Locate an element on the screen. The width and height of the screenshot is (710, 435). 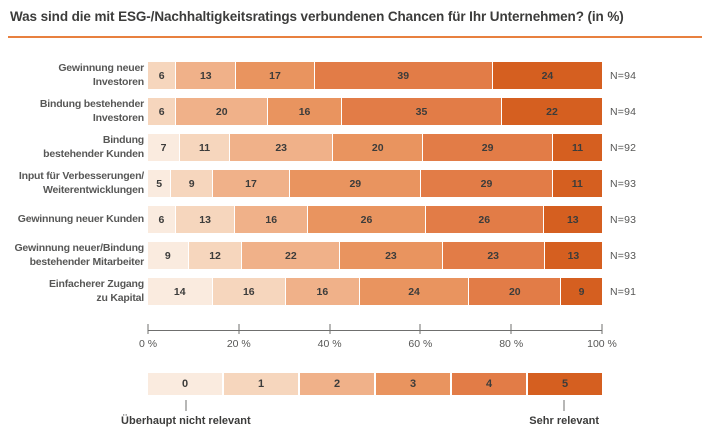
bar-segment-rating-0: 6 is located at coordinates (161, 219).